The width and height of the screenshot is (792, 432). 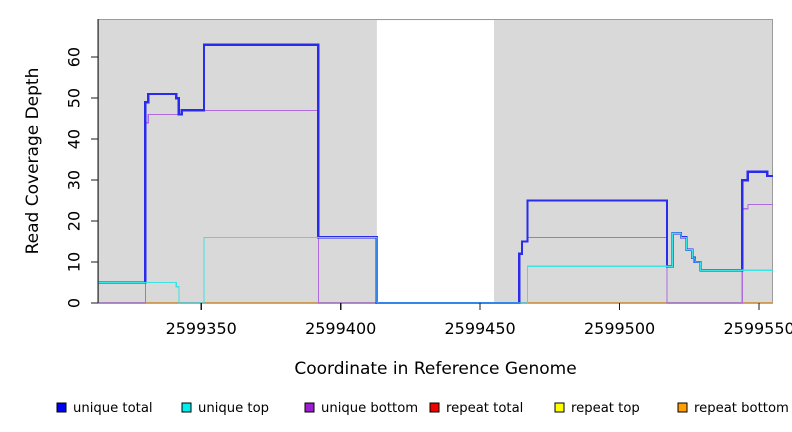 What do you see at coordinates (33, 161) in the screenshot?
I see `y-axis-title: Read Coverage Depth` at bounding box center [33, 161].